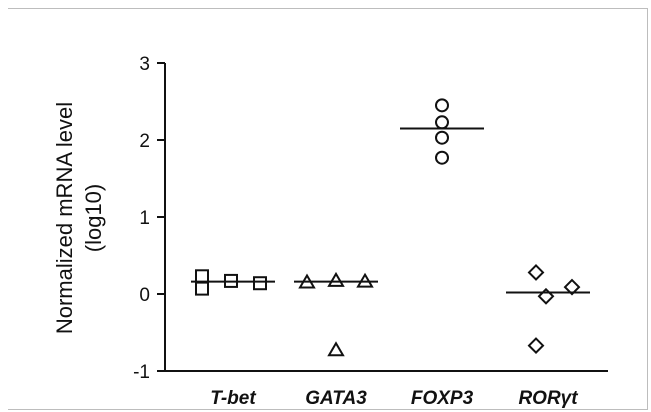  I want to click on y-tick-label: -1, so click(141, 372).